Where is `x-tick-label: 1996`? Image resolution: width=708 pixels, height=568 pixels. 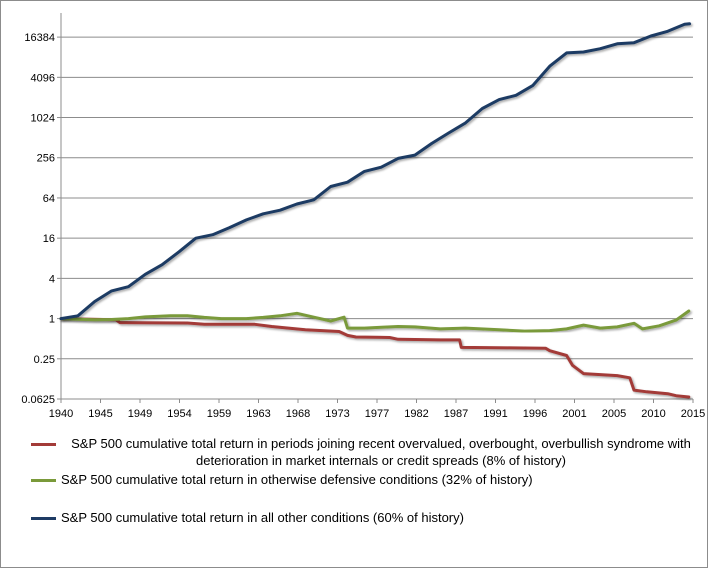 x-tick-label: 1996 is located at coordinates (535, 414).